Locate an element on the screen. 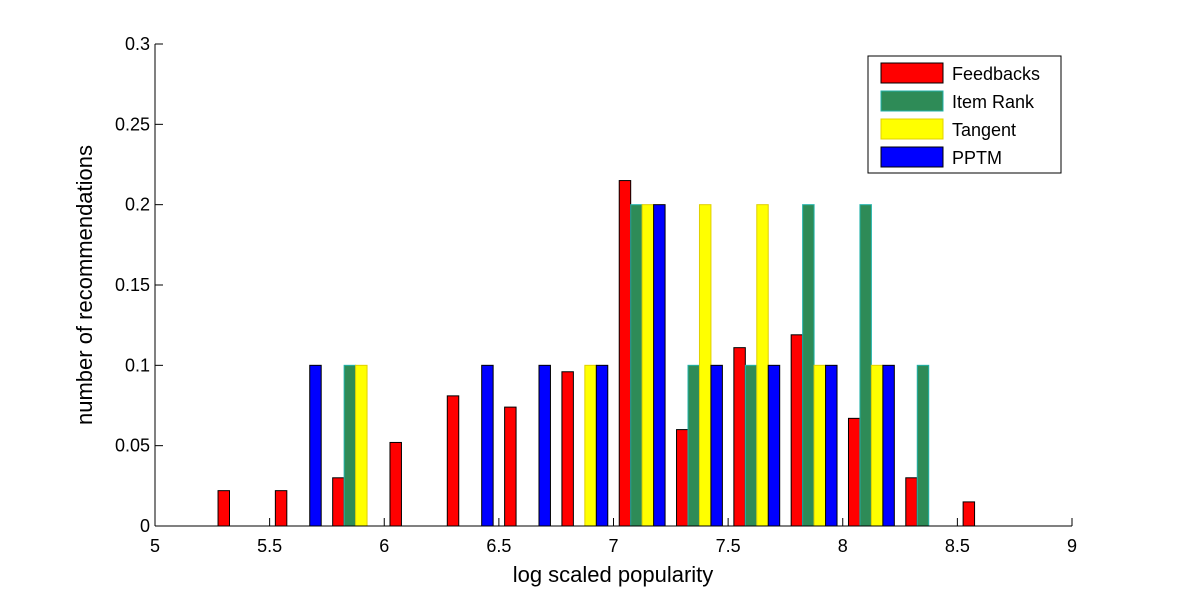 The image size is (1183, 591). x-tick-label: 6 is located at coordinates (384, 546).